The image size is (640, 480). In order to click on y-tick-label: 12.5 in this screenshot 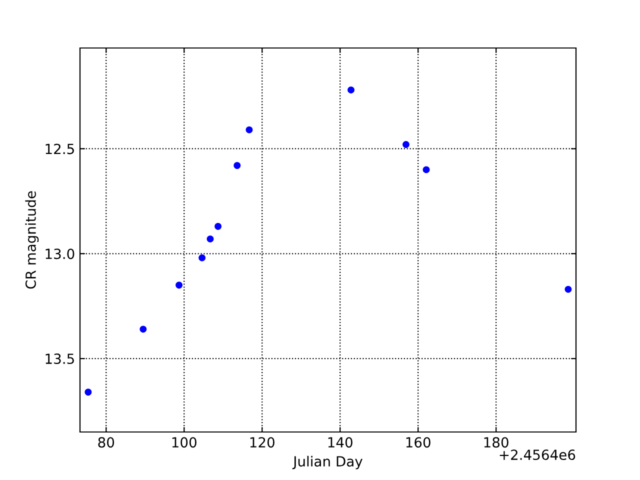, I will do `click(60, 149)`.